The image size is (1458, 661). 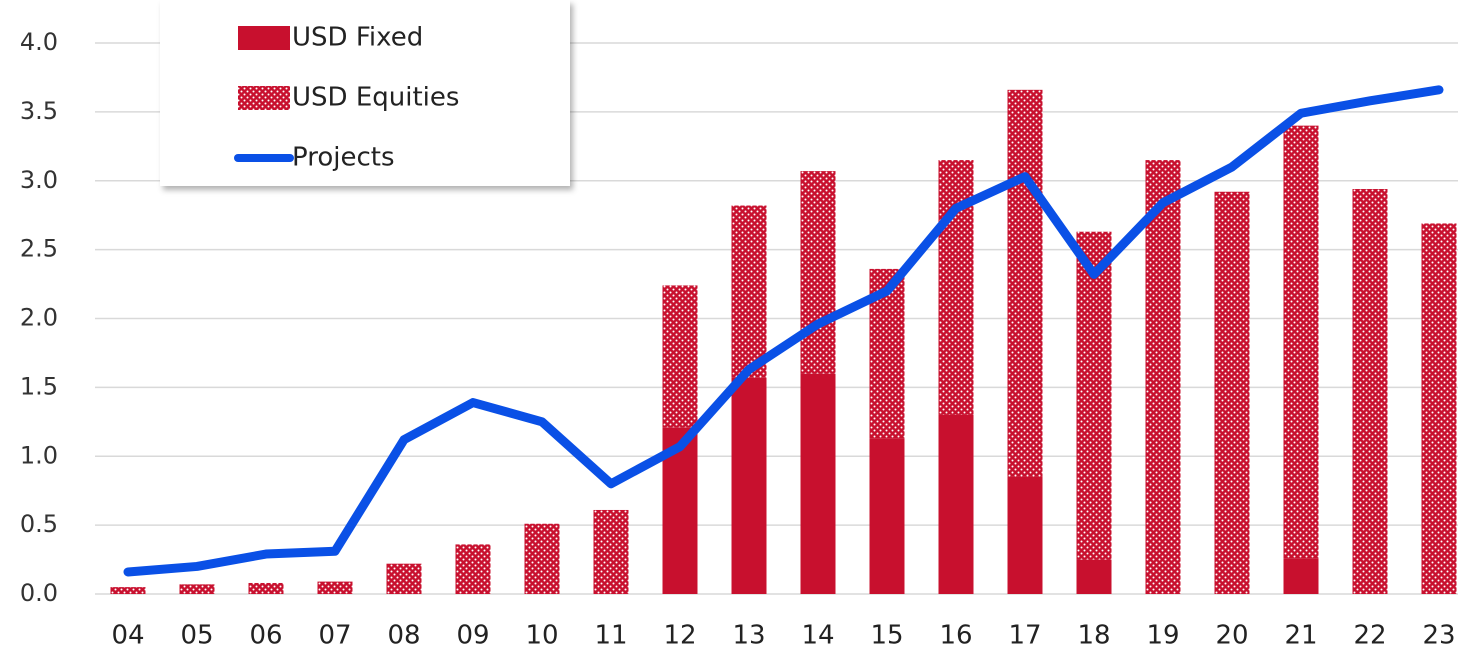 I want to click on y-tick-label: 3.0, so click(x=39, y=180).